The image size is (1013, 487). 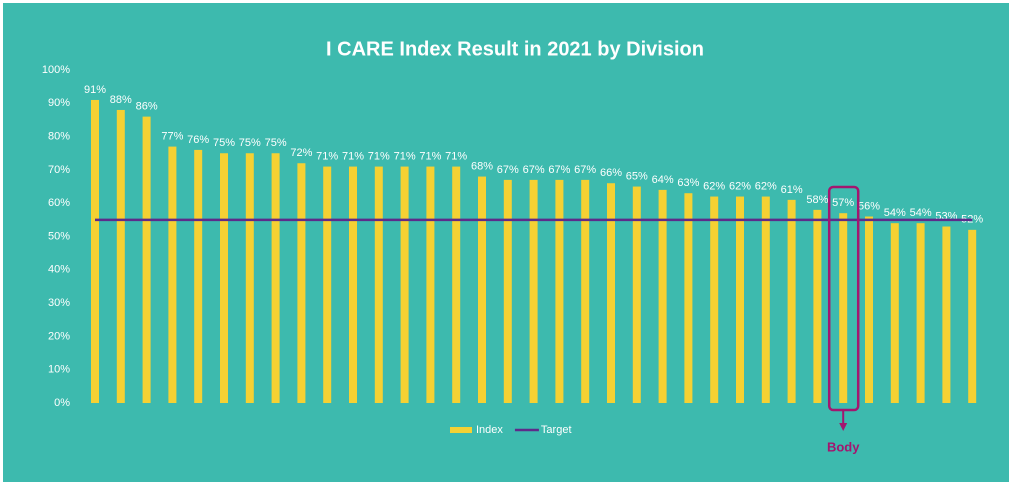 What do you see at coordinates (59, 270) in the screenshot?
I see `y-tick-label: 40%` at bounding box center [59, 270].